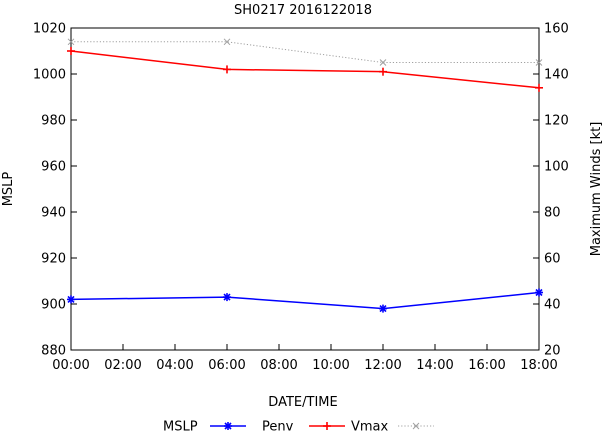 The width and height of the screenshot is (606, 432). Describe the element at coordinates (298, 426) in the screenshot. I see `legend: MSLP Penv Vmax` at that location.